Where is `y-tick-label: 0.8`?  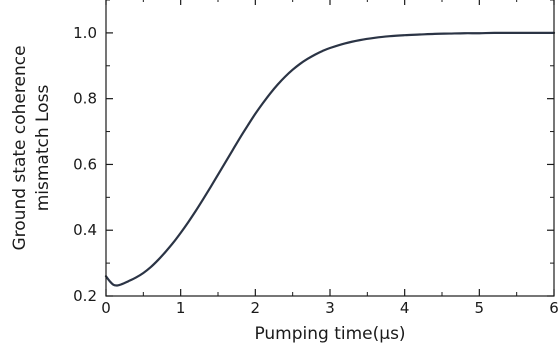
y-tick-label: 0.8 is located at coordinates (85, 99).